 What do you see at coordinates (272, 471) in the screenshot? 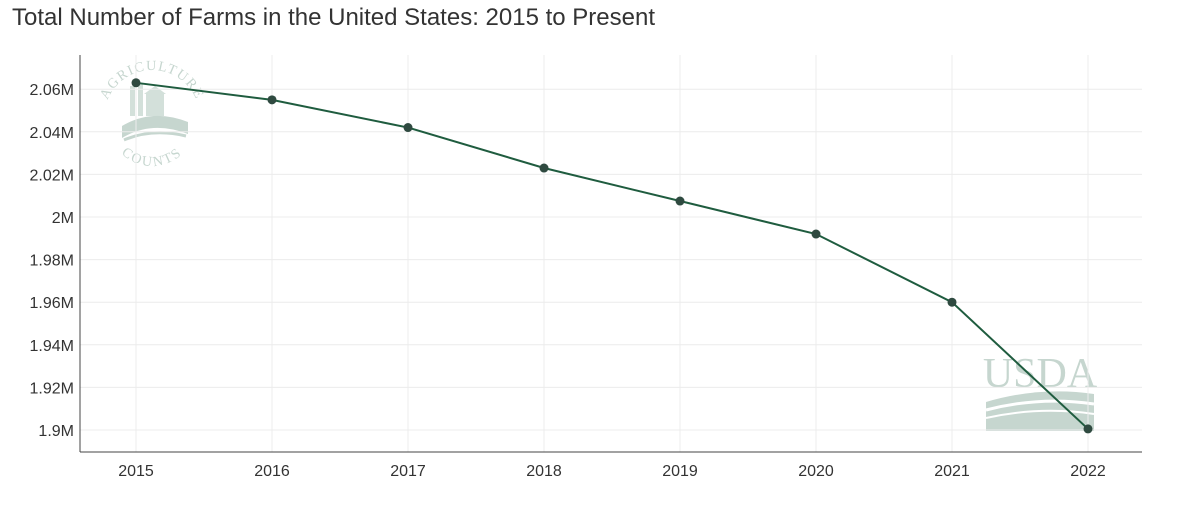
I see `x-tick-label: 2016` at bounding box center [272, 471].